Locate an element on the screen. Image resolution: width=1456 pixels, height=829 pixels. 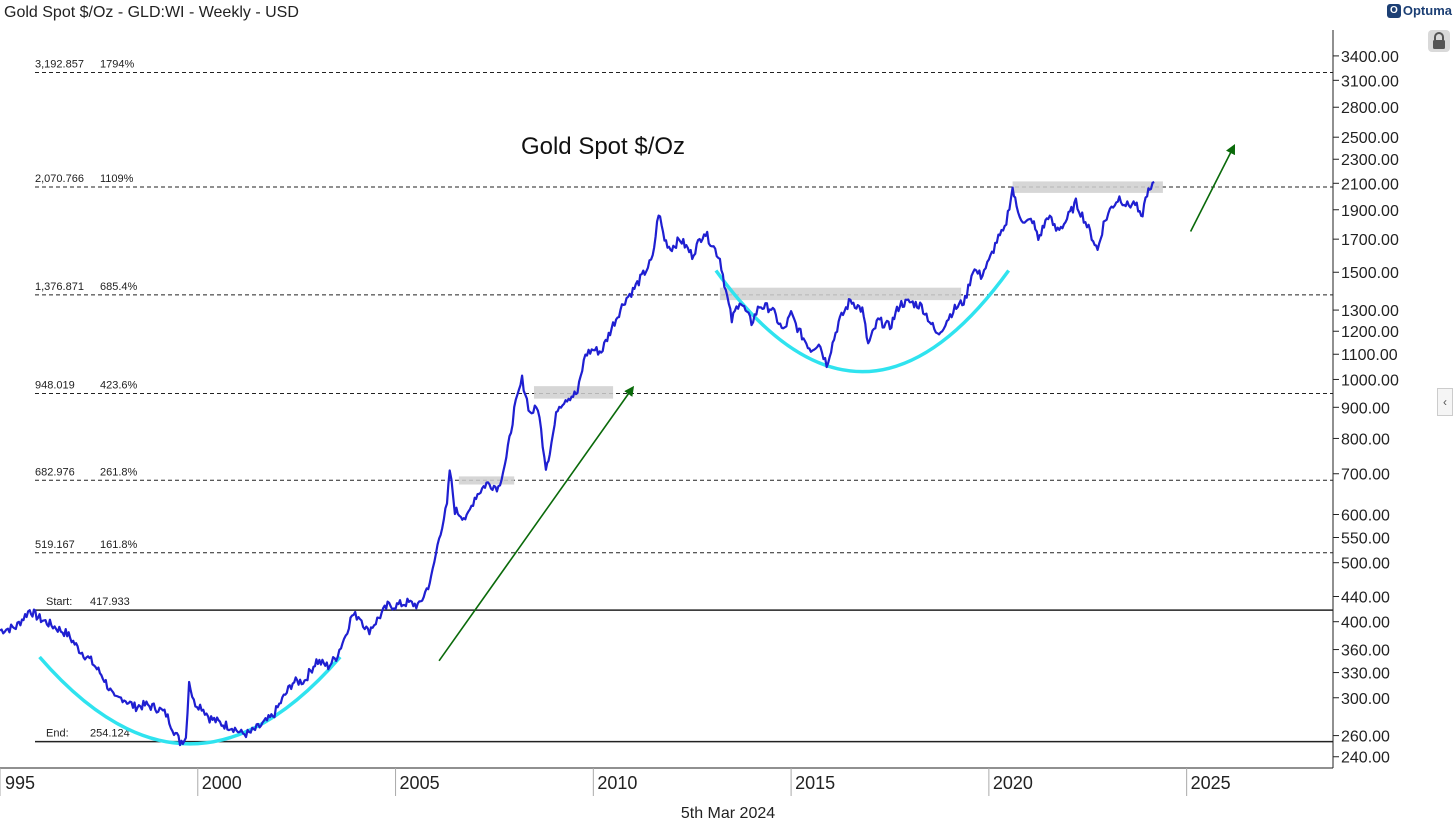
y-tick-label: 2500.00 is located at coordinates (1370, 138).